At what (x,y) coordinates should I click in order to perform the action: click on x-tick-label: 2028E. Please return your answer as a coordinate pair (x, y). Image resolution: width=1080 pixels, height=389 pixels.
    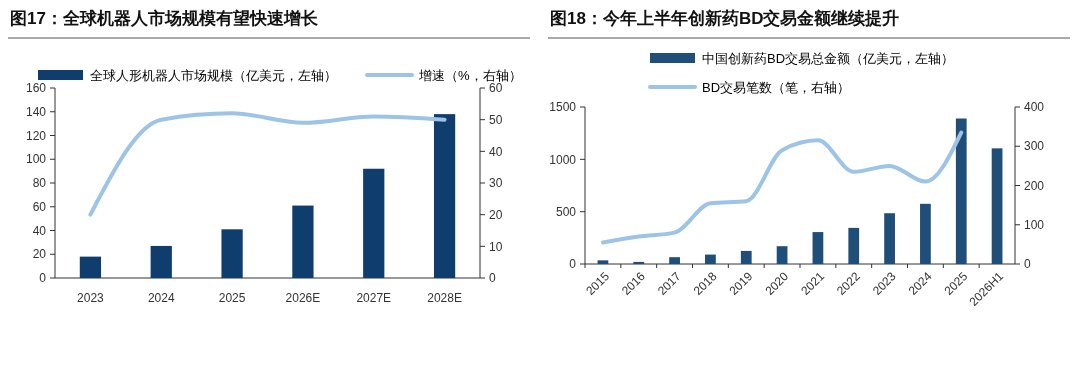
    Looking at the image, I should click on (444, 298).